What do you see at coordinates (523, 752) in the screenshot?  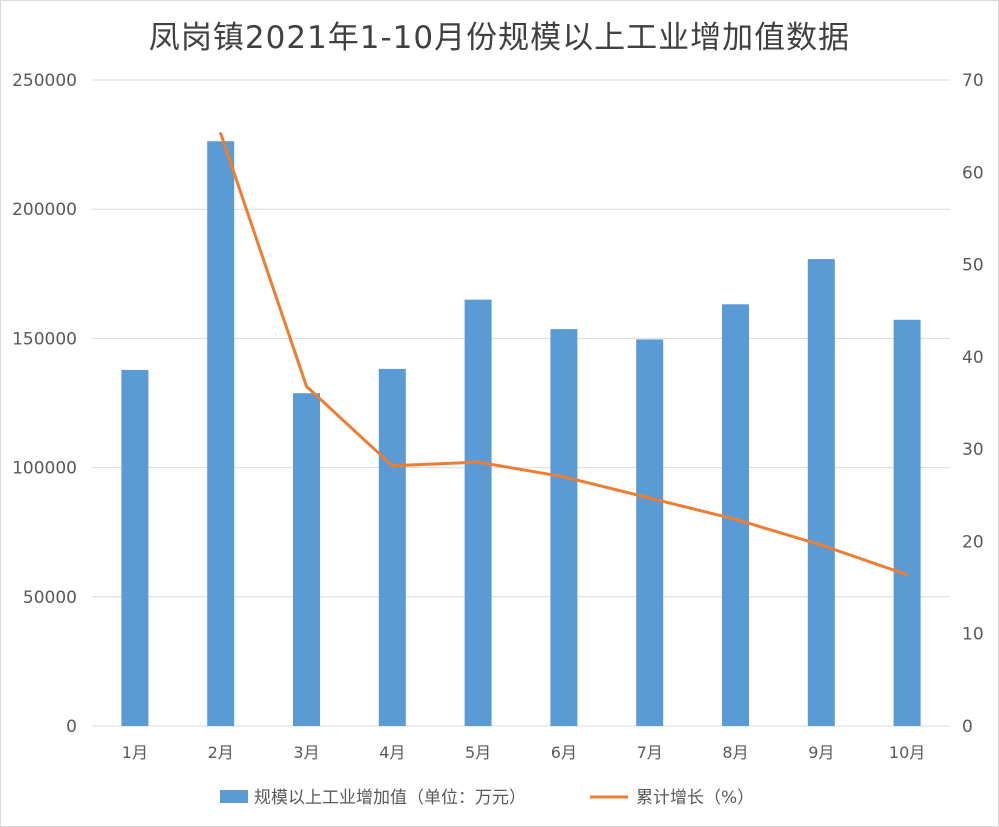 I see `x-axis-categories: 1月 2月 3月 4月 5月 6月 7月 8月 9月 10月` at bounding box center [523, 752].